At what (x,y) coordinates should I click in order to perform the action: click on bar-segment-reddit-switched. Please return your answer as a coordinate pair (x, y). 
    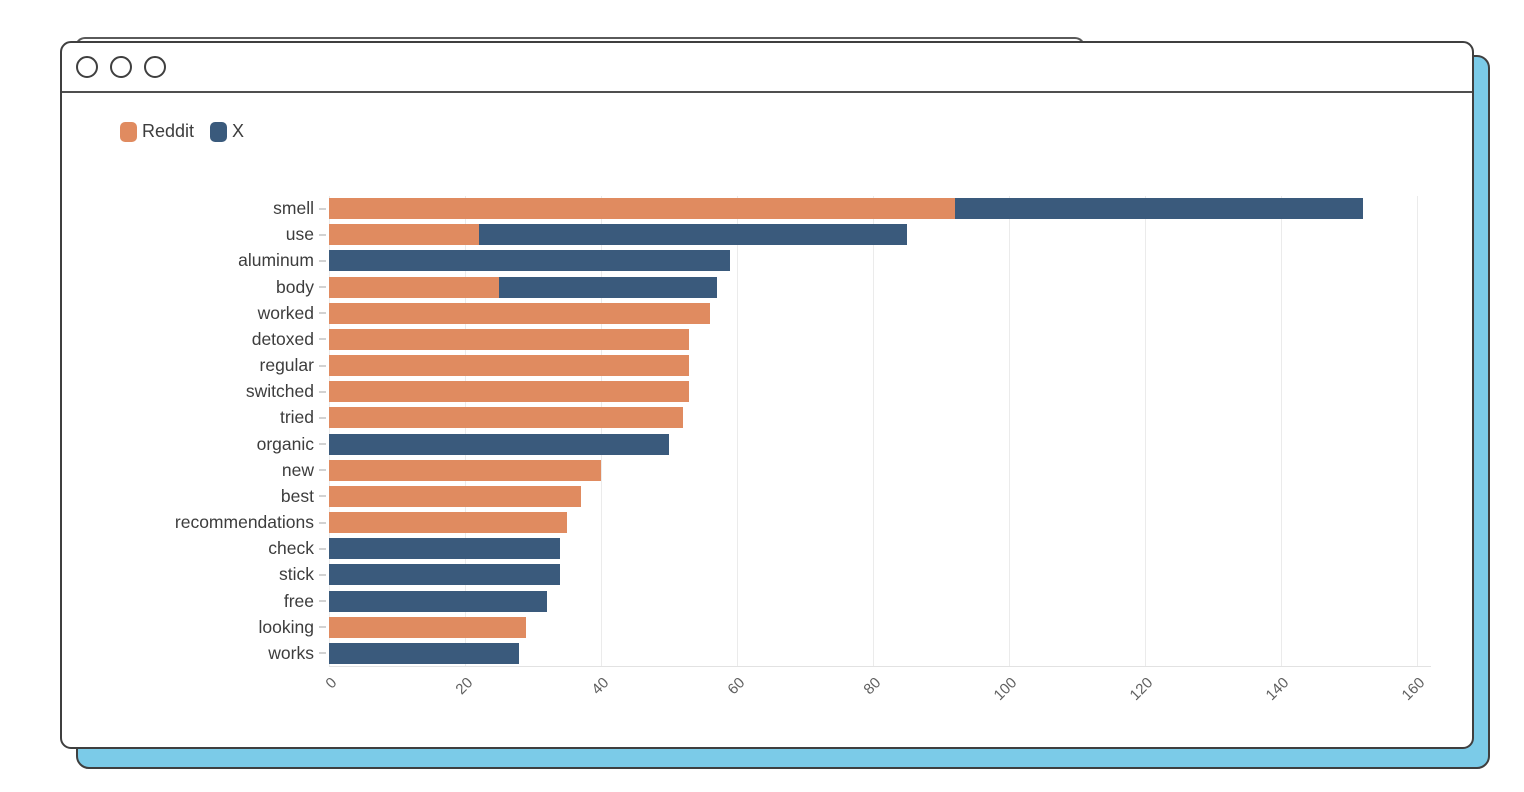
    Looking at the image, I should click on (509, 392).